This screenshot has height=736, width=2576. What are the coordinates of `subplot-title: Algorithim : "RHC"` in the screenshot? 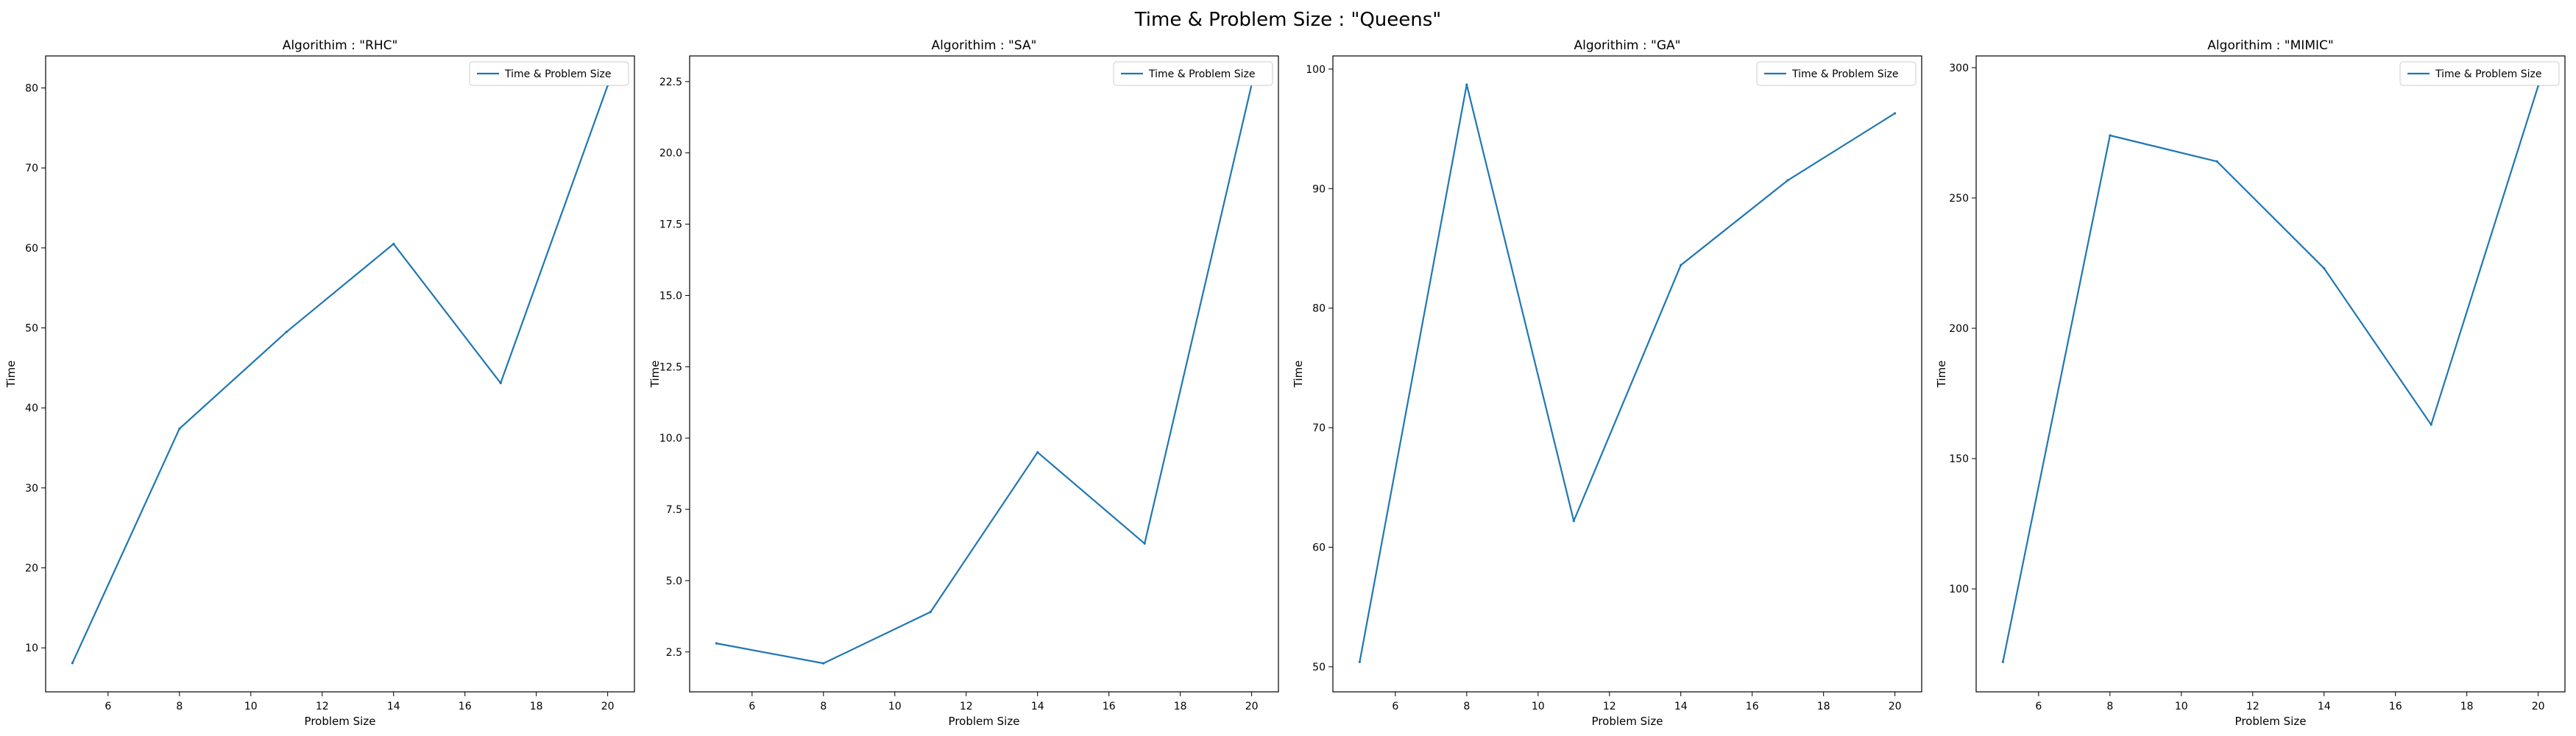 It's located at (340, 45).